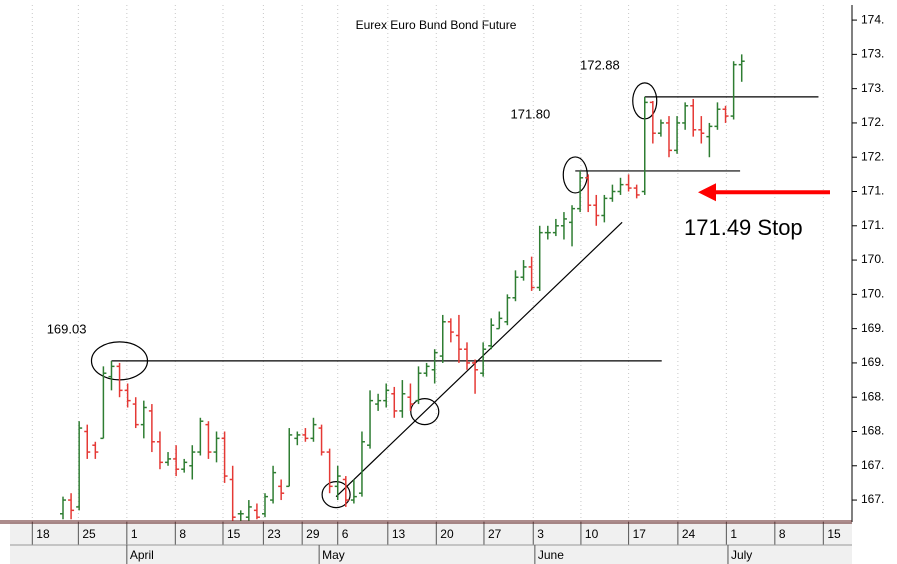 This screenshot has width=897, height=564. What do you see at coordinates (743, 227) in the screenshot?
I see `stop-label: 171.49 Stop` at bounding box center [743, 227].